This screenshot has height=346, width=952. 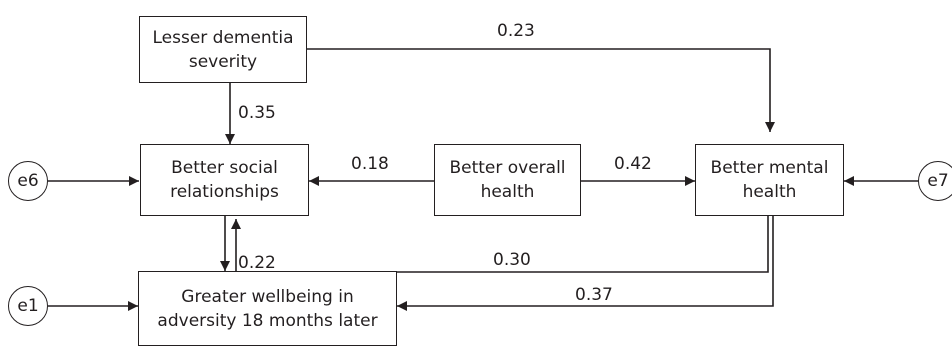 What do you see at coordinates (257, 263) in the screenshot?
I see `coef-social-to-wellbeing: 0.22` at bounding box center [257, 263].